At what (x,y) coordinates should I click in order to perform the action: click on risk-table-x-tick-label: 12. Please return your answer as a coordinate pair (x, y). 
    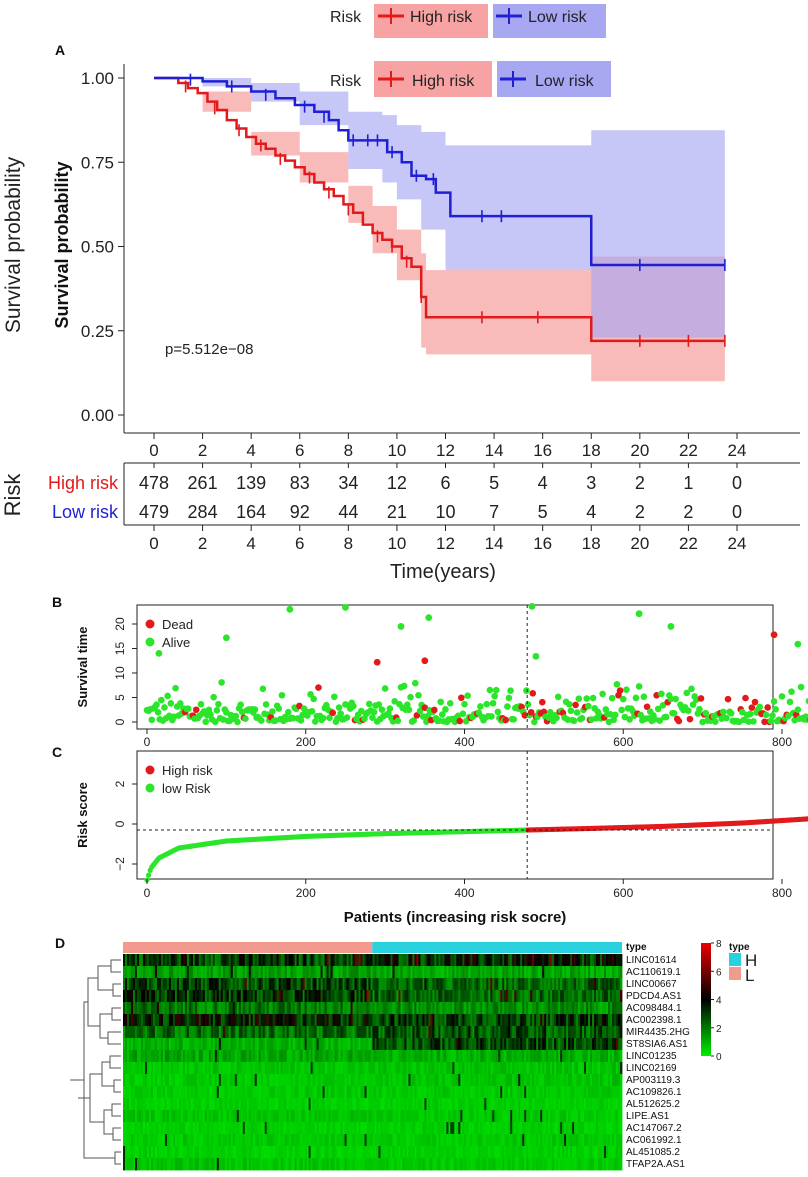
    Looking at the image, I should click on (445, 543).